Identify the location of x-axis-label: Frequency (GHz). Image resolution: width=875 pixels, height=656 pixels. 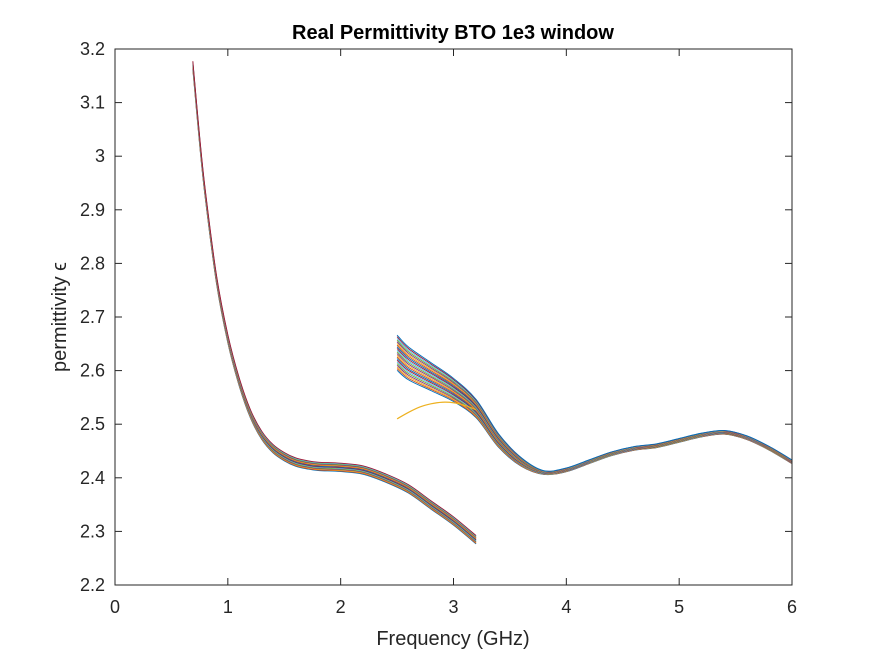
(452, 639).